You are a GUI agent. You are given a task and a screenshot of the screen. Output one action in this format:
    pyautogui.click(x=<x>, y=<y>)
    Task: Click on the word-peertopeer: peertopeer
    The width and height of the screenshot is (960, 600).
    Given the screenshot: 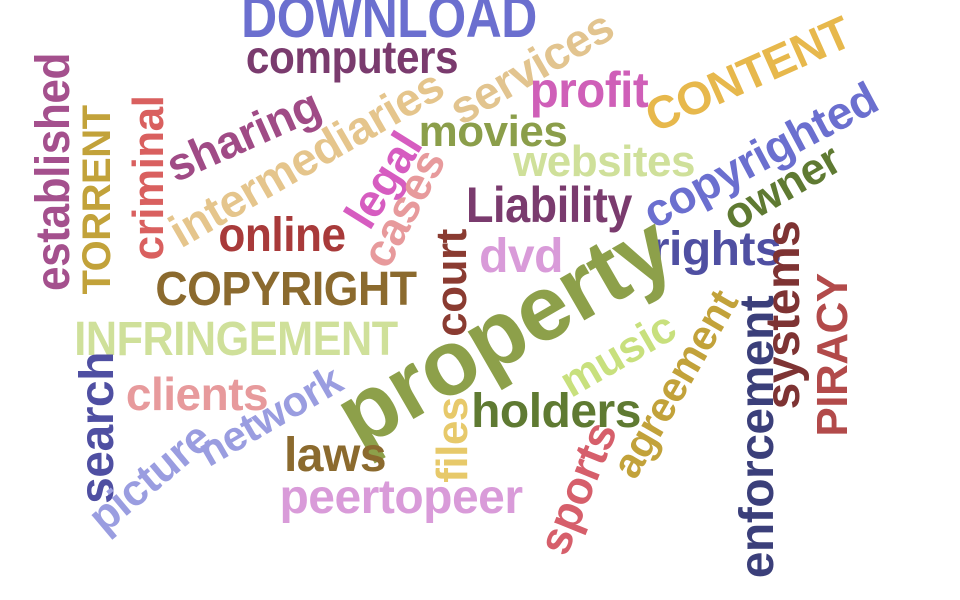 What is the action you would take?
    pyautogui.click(x=400, y=498)
    